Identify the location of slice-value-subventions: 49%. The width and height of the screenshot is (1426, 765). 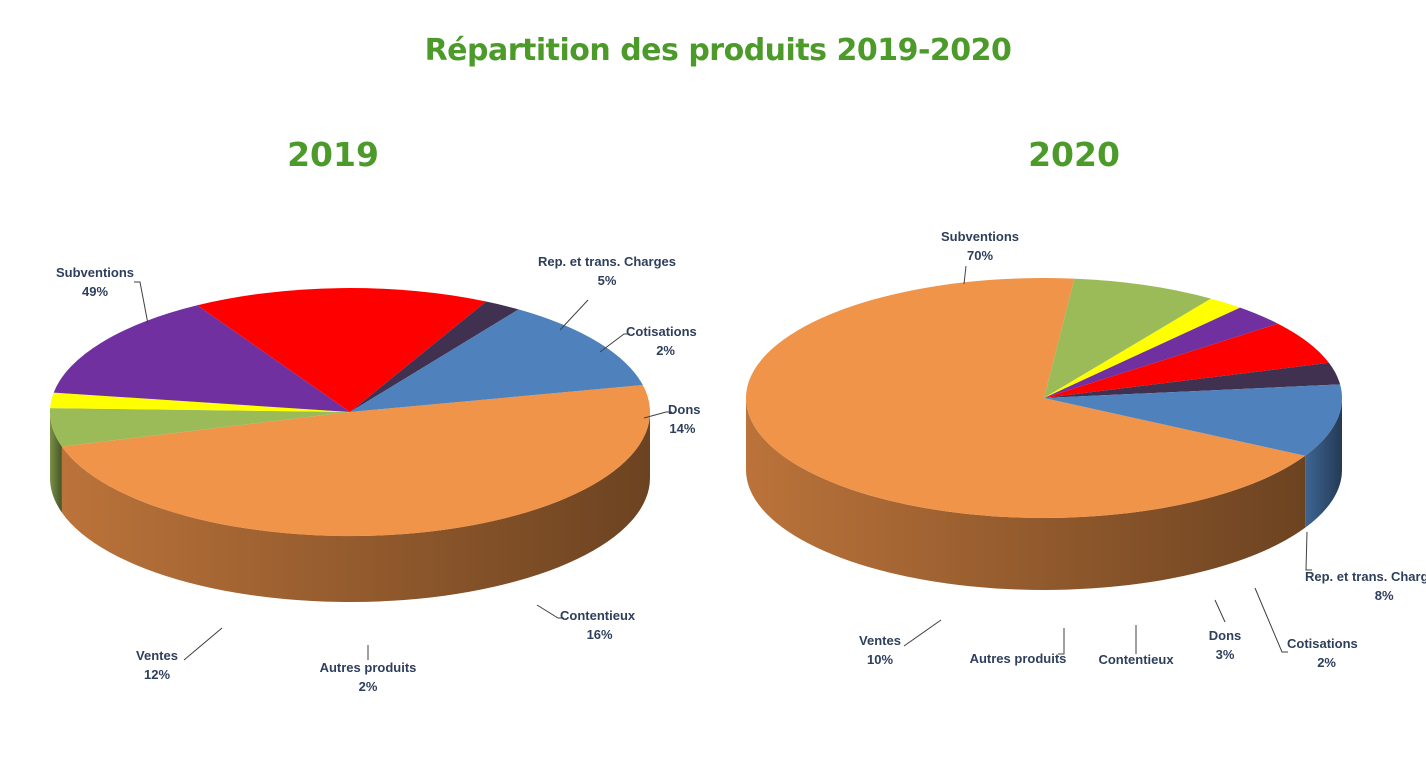
(95, 291).